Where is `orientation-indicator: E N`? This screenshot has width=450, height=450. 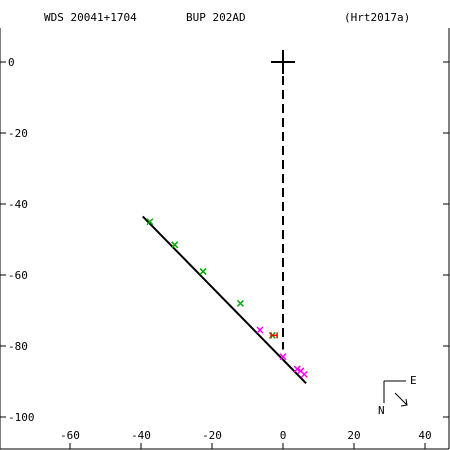 orientation-indicator: E N is located at coordinates (397, 395).